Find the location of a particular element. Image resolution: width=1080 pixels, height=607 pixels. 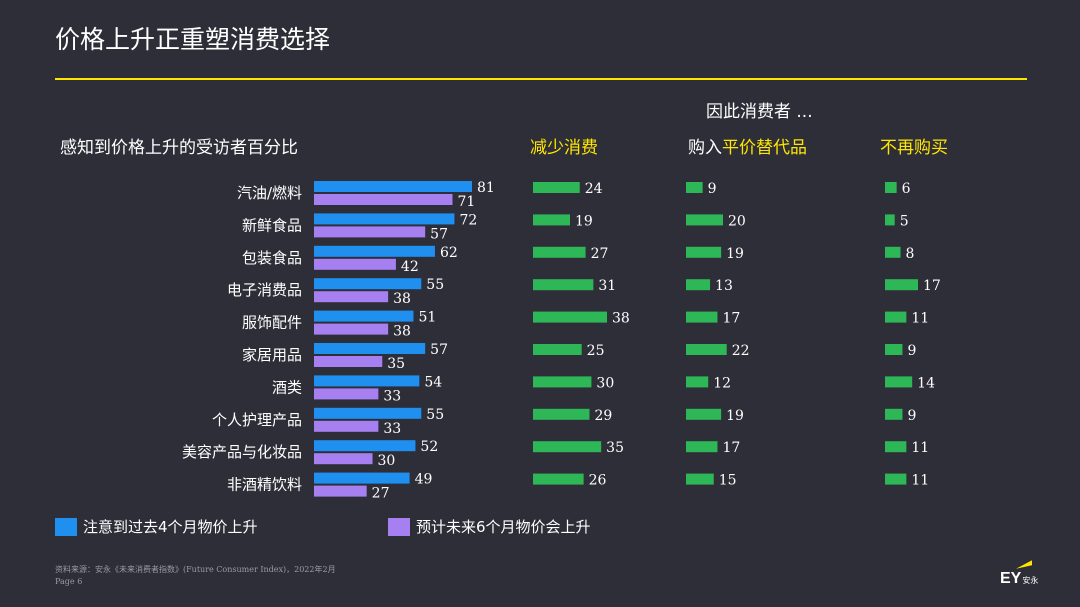

value-label-buy-alternative: 15 is located at coordinates (728, 481).